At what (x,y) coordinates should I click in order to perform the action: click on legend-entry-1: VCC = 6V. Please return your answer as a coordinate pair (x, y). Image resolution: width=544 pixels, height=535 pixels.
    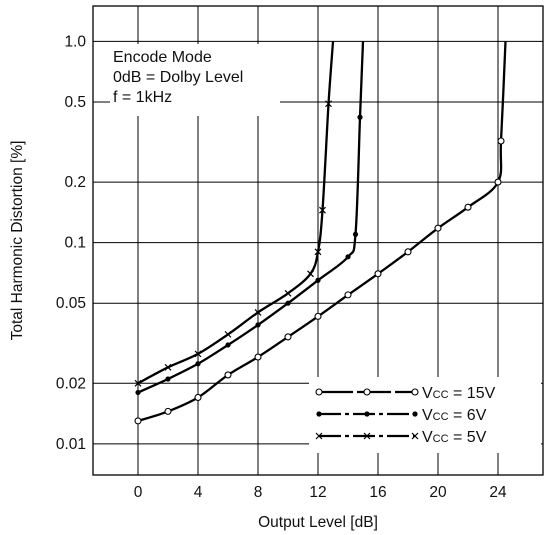
    Looking at the image, I should click on (401, 415).